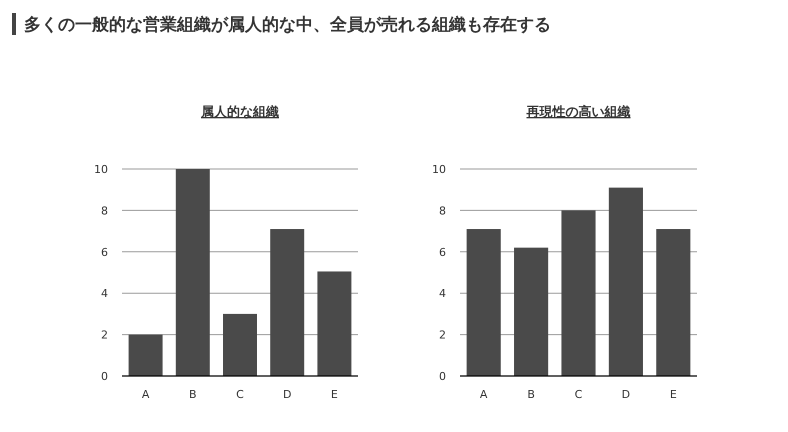 The image size is (788, 432). Describe the element at coordinates (287, 25) in the screenshot. I see `text: 多くの一般的な営業組織が属人的な中、全員が売れる組織も存在する` at that location.